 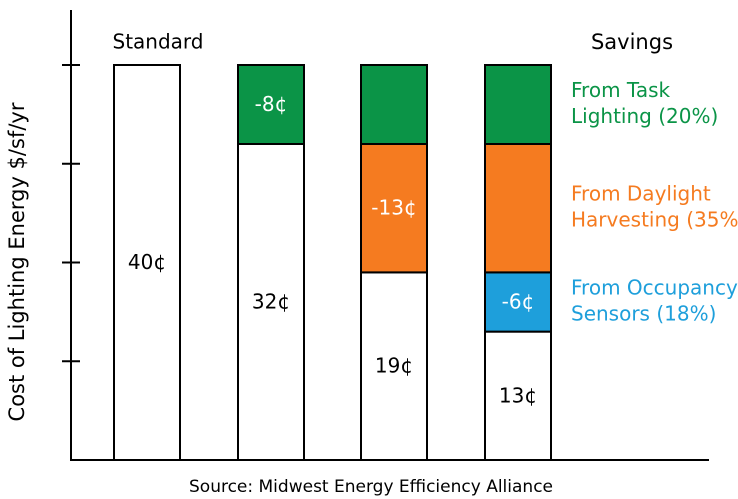 I want to click on legend-entry-daylight: Harvesting (35%), so click(x=654, y=220).